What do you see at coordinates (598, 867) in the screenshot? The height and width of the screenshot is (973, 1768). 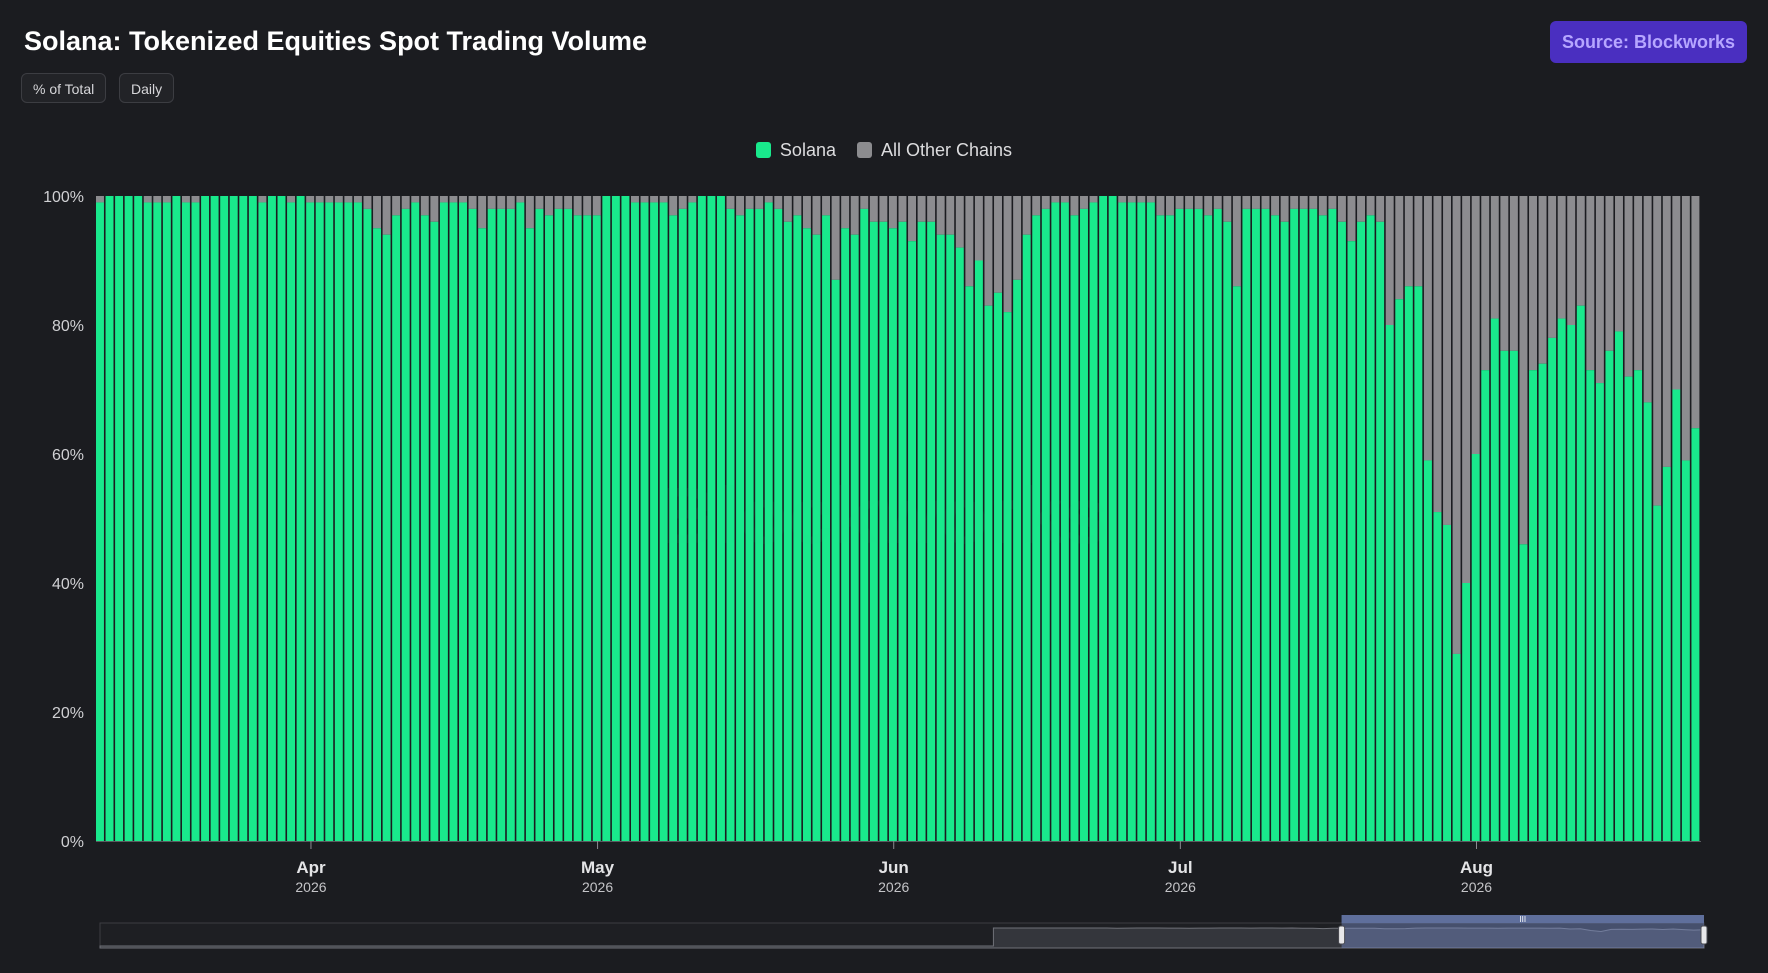 I see `x-tick-month: May` at bounding box center [598, 867].